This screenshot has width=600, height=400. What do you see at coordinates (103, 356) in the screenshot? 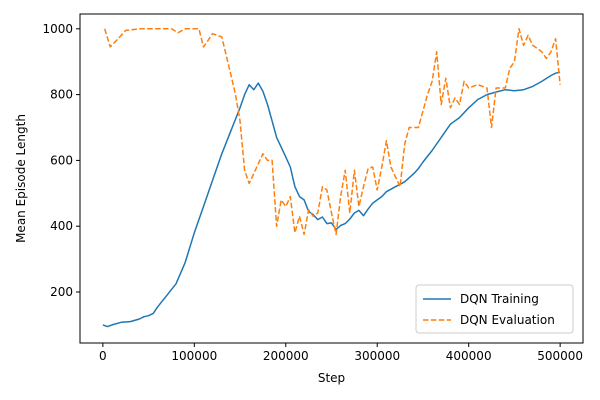
I see `x-tick-label-0: 0` at bounding box center [103, 356].